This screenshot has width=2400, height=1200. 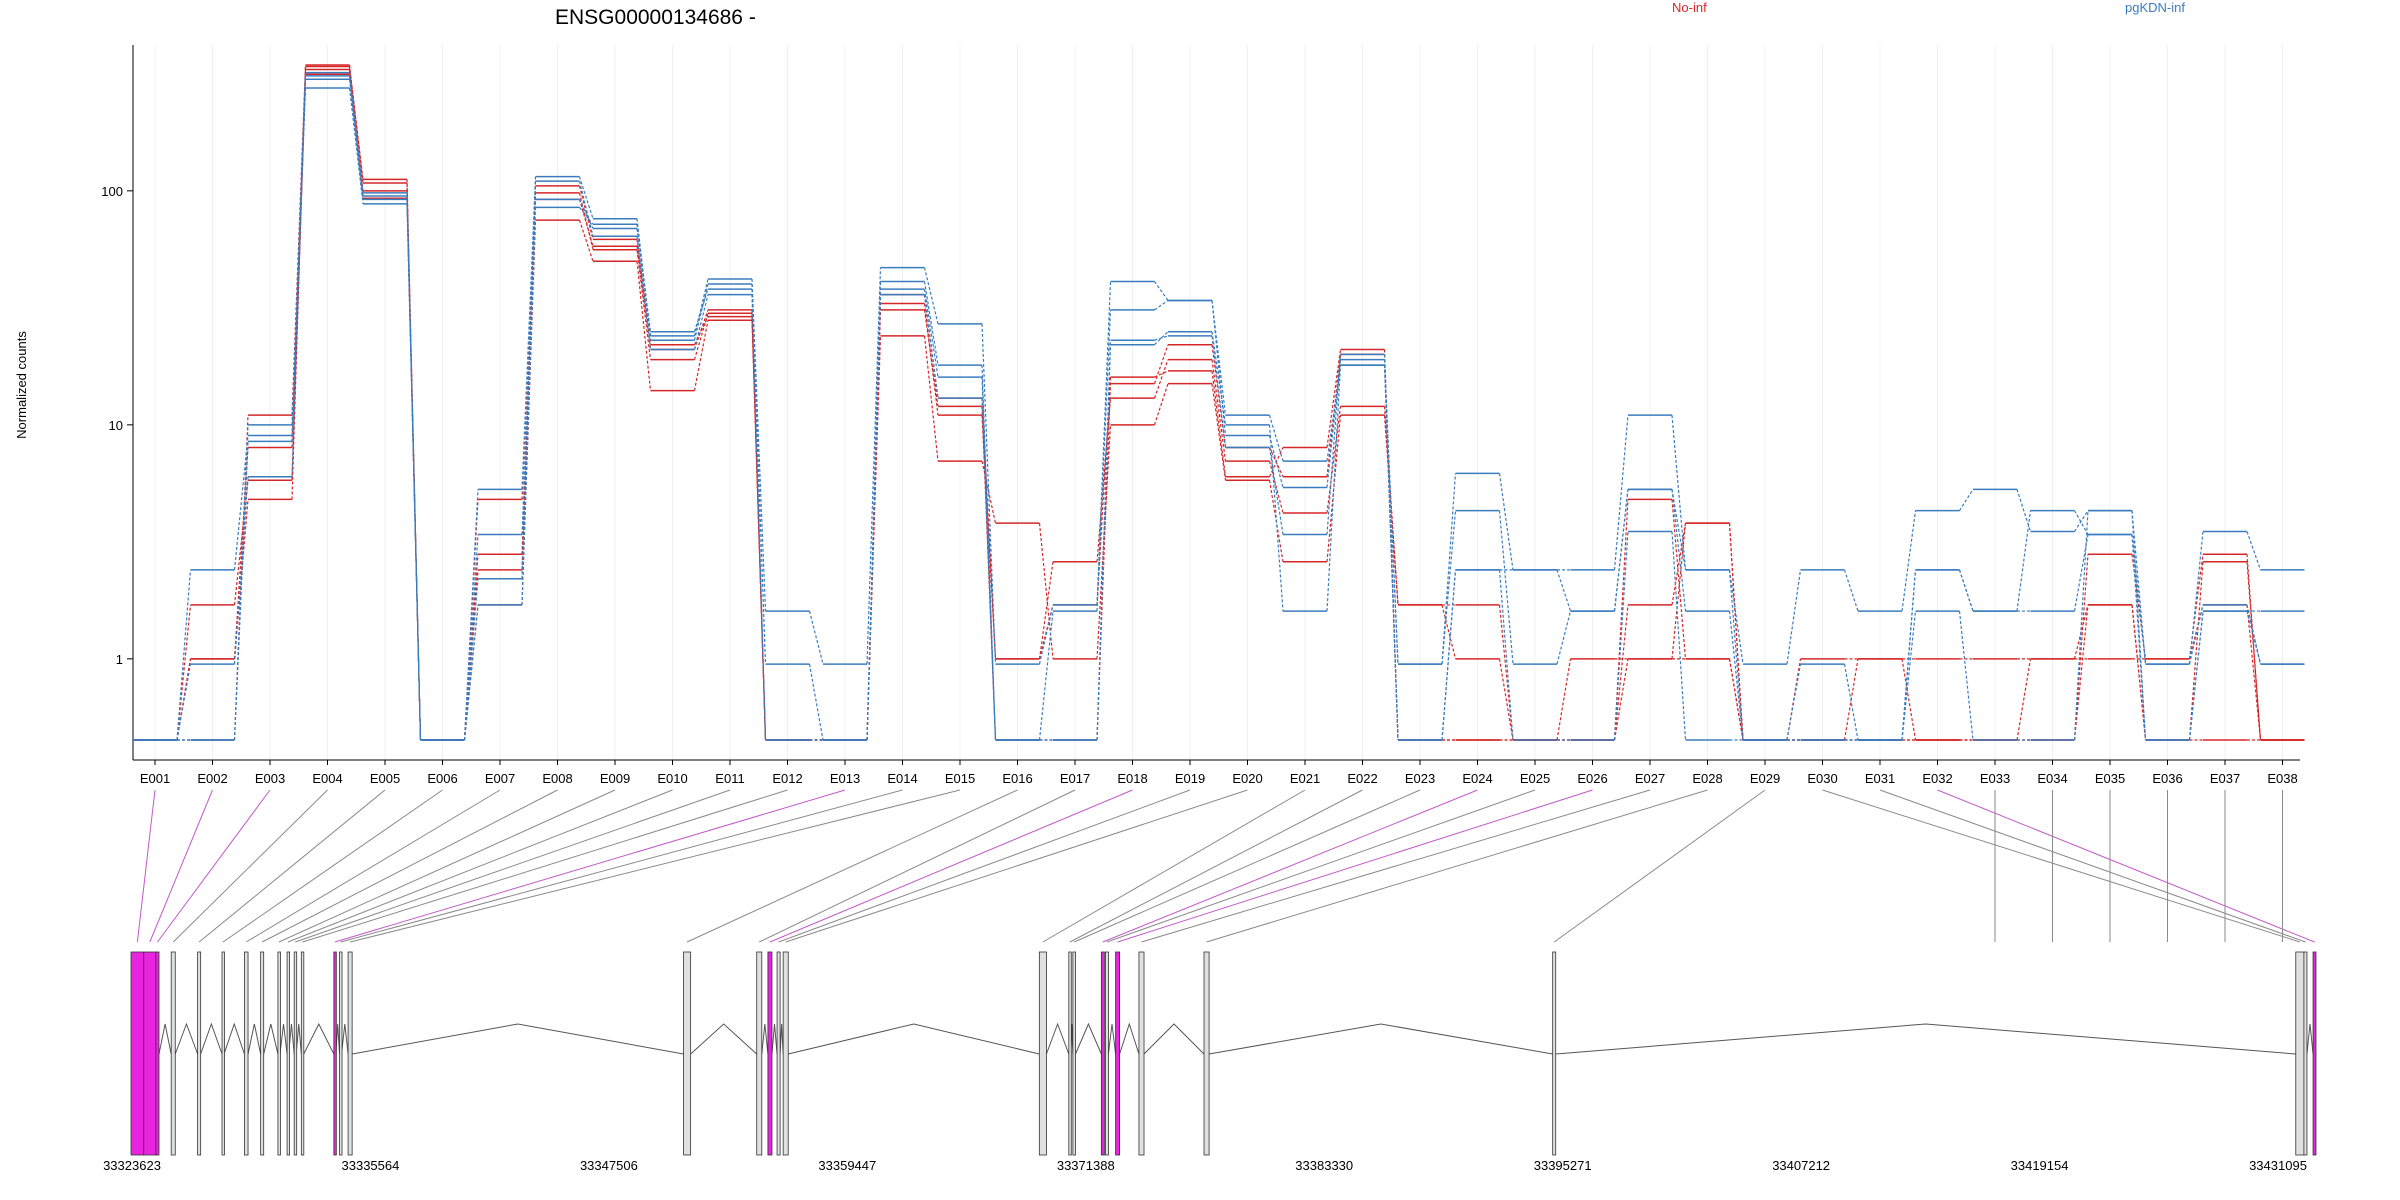 I want to click on x-tick-label: E014, so click(x=902, y=778).